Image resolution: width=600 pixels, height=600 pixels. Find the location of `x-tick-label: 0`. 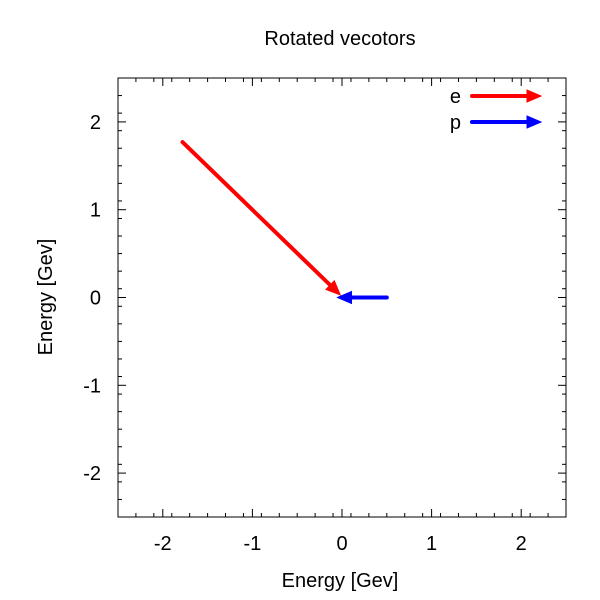

x-tick-label: 0 is located at coordinates (341, 544).